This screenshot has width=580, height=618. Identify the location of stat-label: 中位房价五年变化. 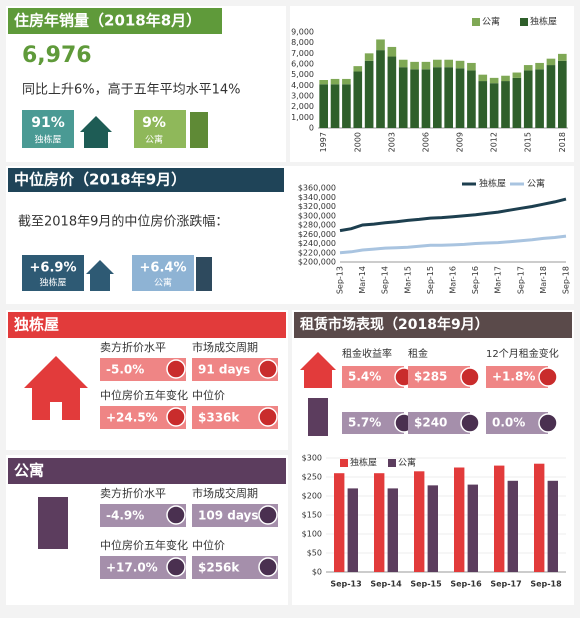
(144, 395).